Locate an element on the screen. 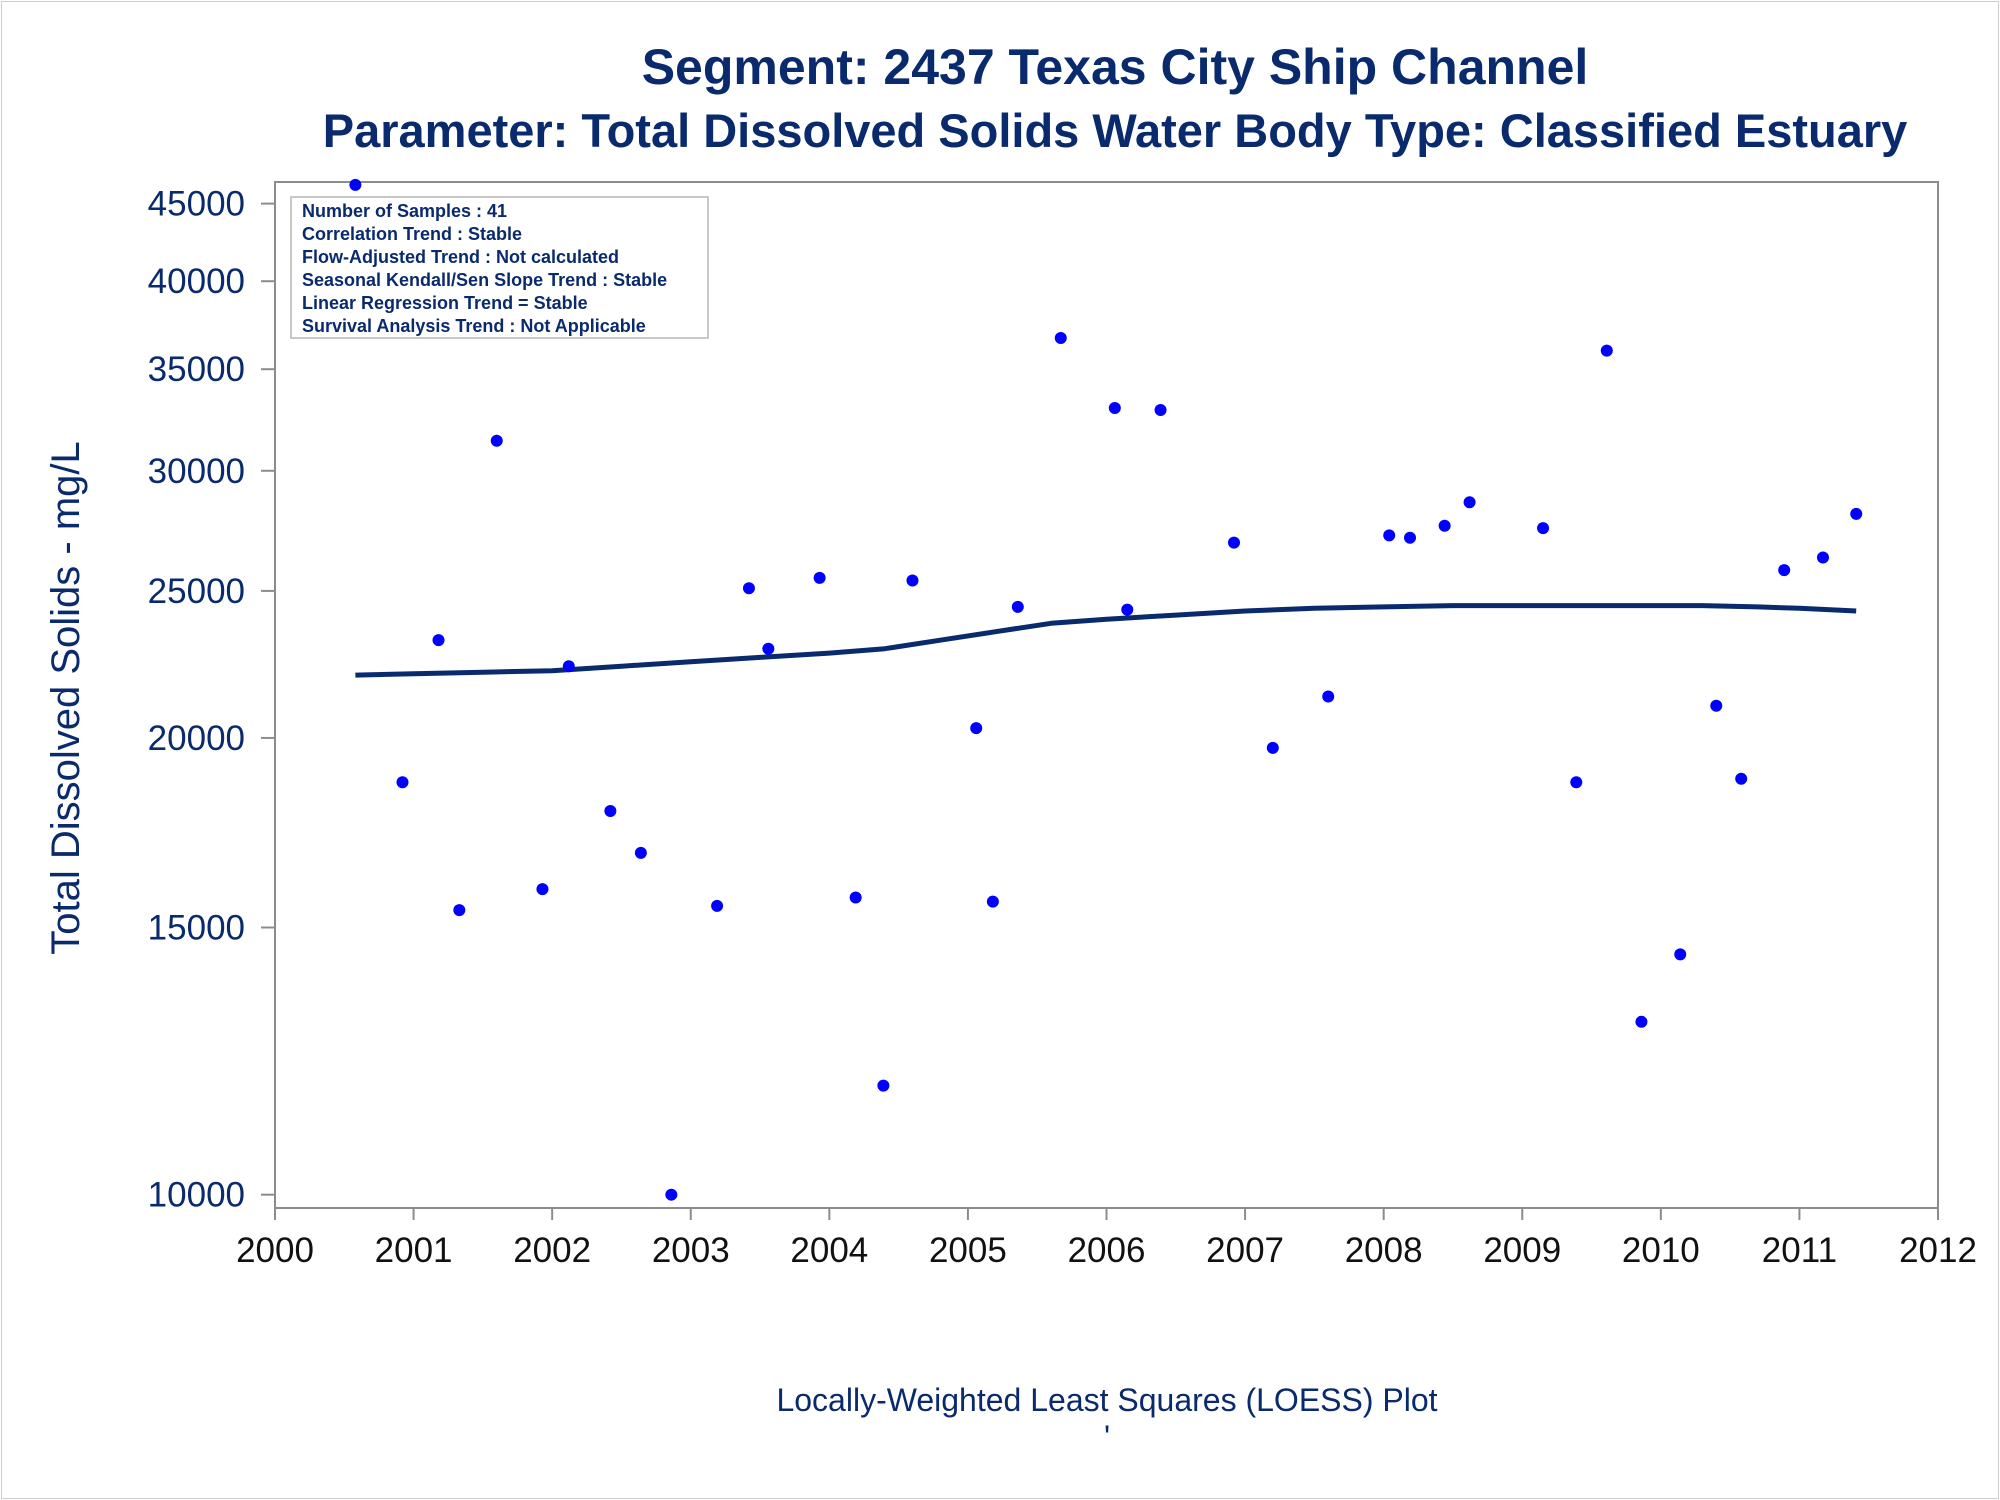 This screenshot has height=1500, width=2000. y-tick-label: 20000 is located at coordinates (196, 738).